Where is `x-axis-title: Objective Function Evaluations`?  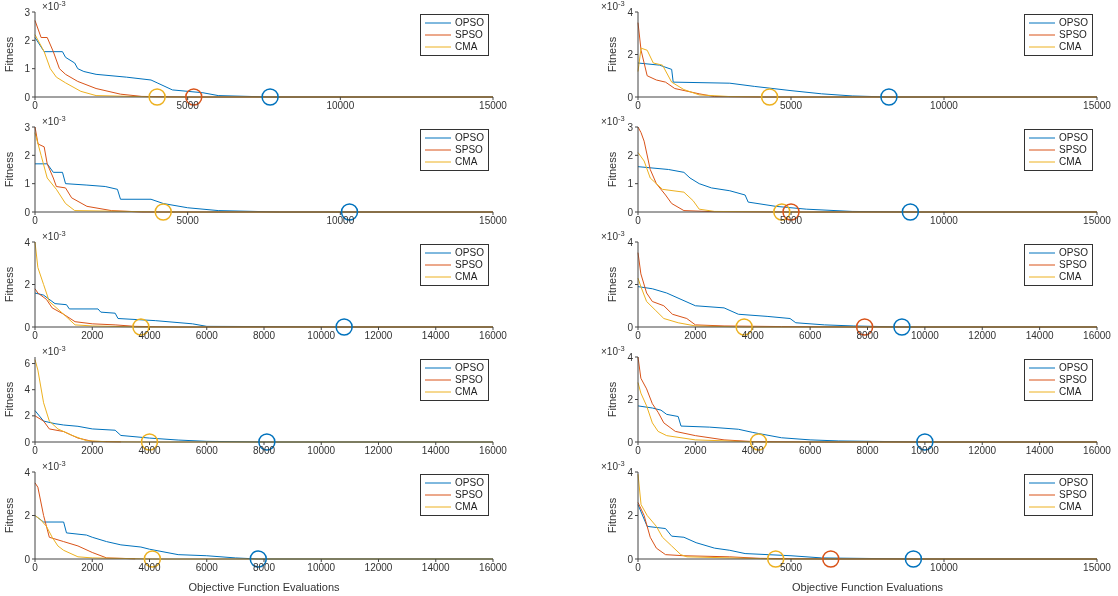 x-axis-title: Objective Function Evaluations is located at coordinates (867, 587).